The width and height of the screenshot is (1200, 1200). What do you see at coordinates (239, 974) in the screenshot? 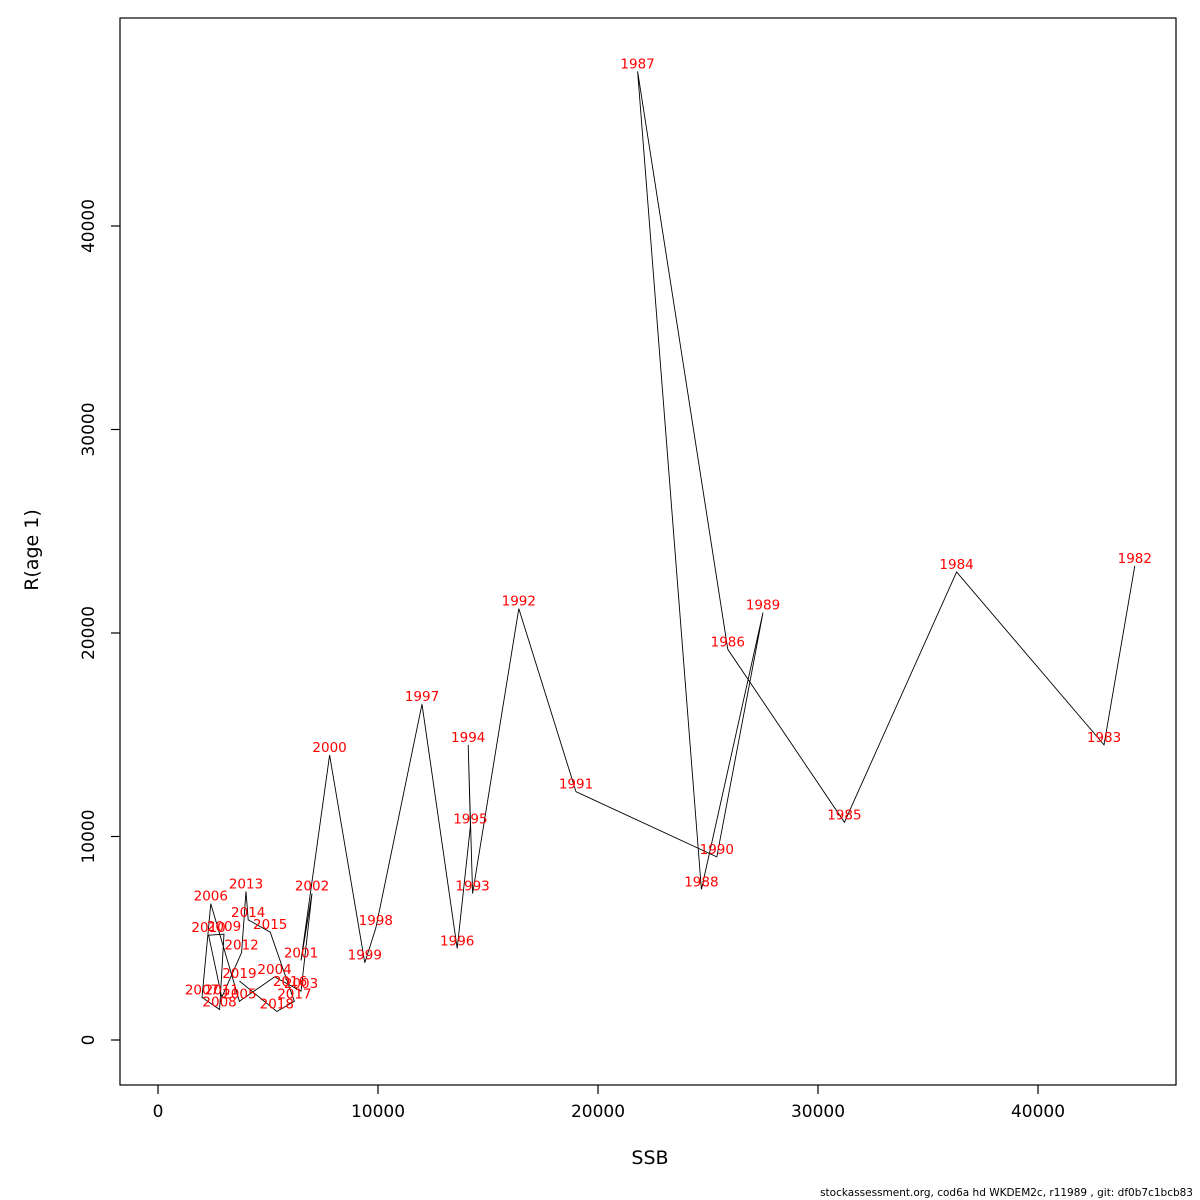
I see `data-point-label: 2019` at bounding box center [239, 974].